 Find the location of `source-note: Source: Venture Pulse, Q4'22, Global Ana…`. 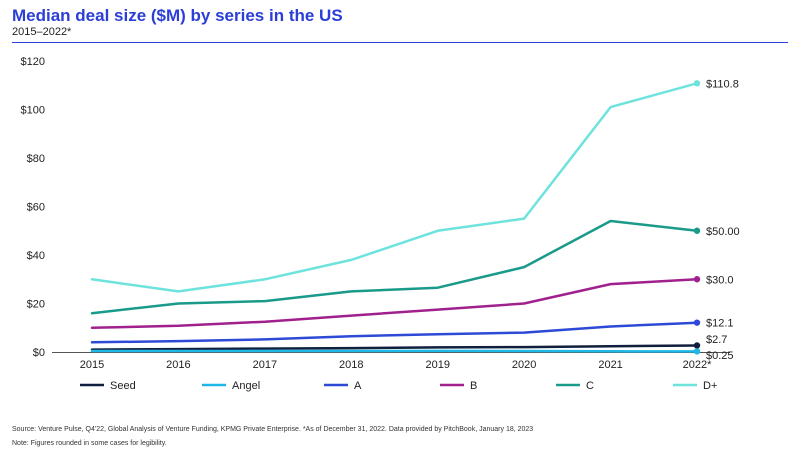

source-note: Source: Venture Pulse, Q4'22, Global Ana… is located at coordinates (273, 429).